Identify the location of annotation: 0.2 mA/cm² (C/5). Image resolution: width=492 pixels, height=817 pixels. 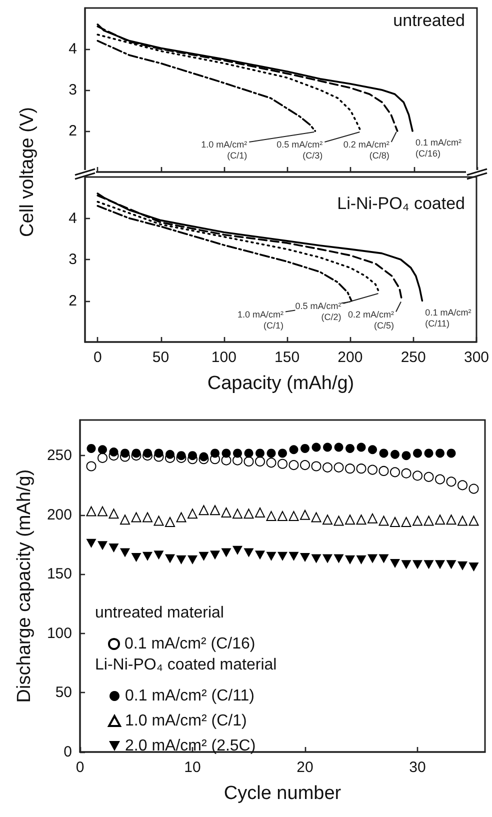
(371, 319).